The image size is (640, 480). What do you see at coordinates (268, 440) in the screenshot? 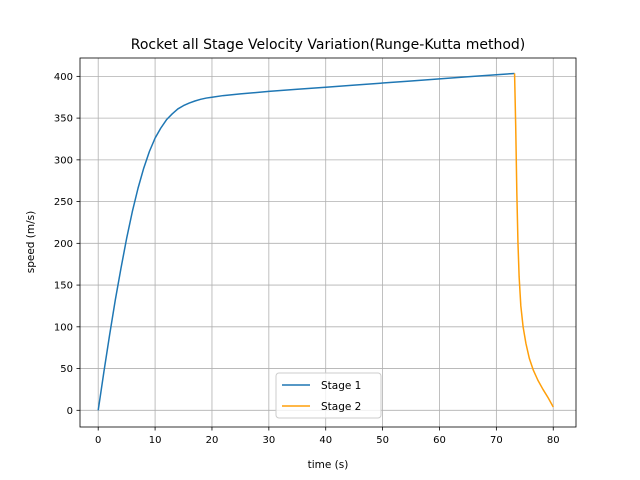
I see `x-tick-label: 30` at bounding box center [268, 440].